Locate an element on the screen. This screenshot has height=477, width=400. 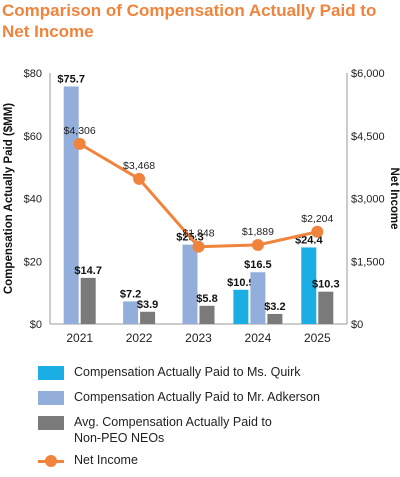
net-income-label: $3,468 is located at coordinates (139, 166).